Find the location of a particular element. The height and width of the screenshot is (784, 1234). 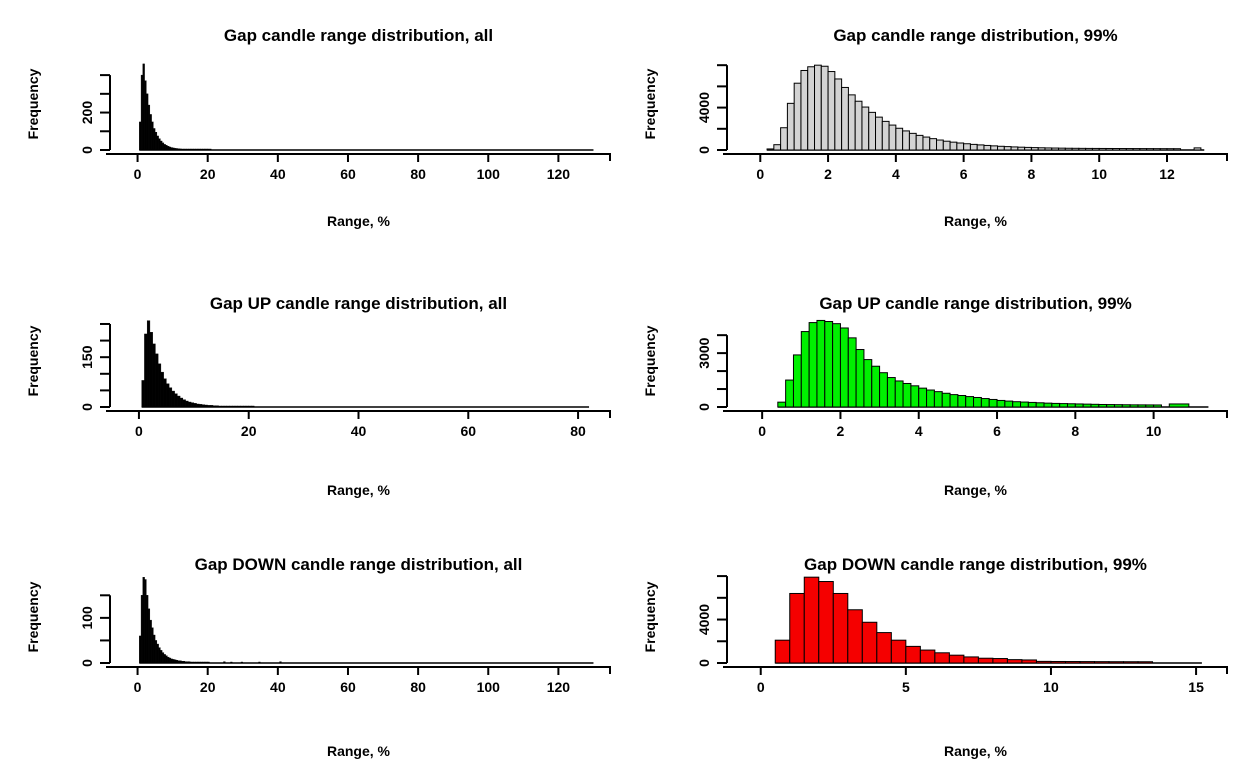

svg-text: 15 is located at coordinates (1196, 687).